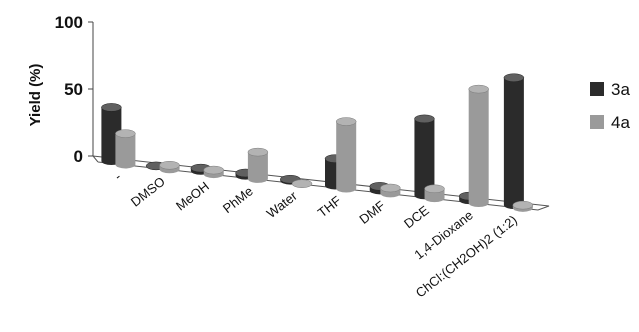  I want to click on category-label: MeOH, so click(192, 196).